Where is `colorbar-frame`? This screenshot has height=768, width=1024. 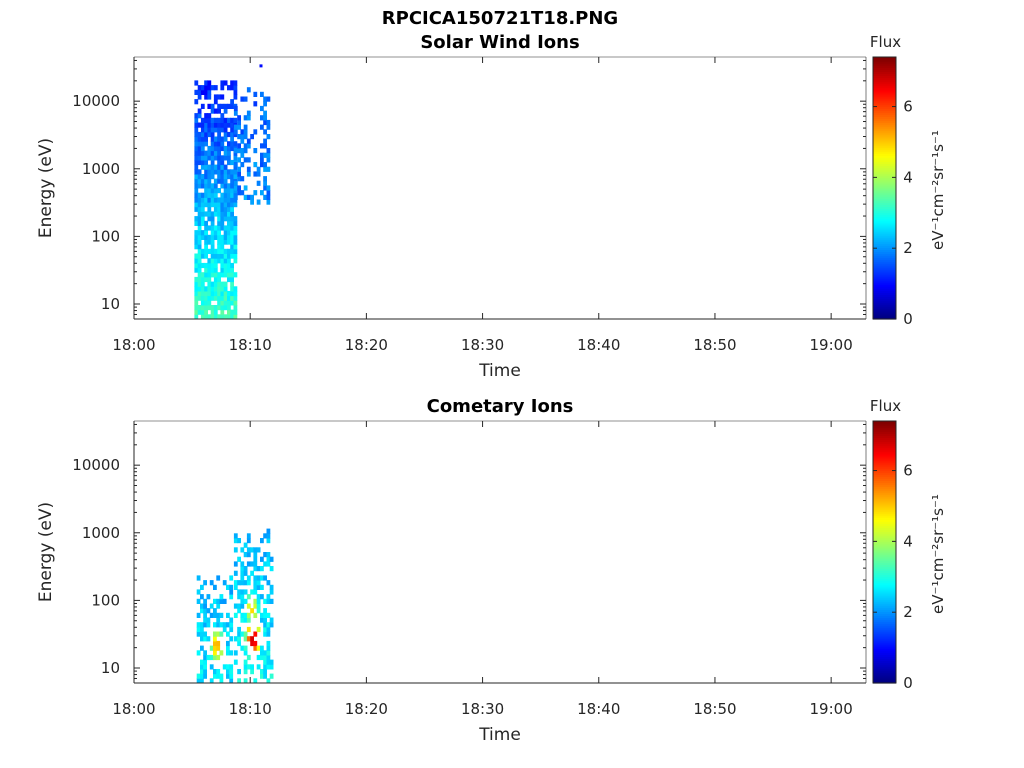 colorbar-frame is located at coordinates (884, 188).